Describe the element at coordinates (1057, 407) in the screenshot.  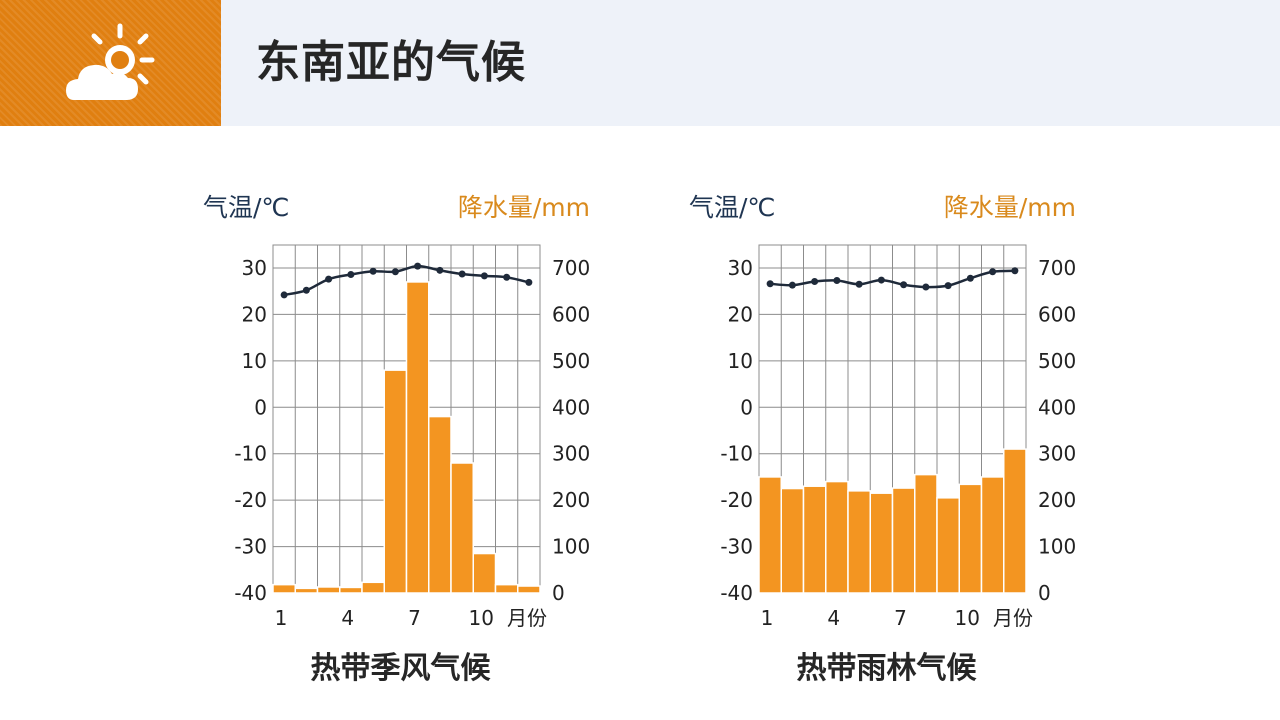
I see `chart-2-precip-tick: 400` at that location.